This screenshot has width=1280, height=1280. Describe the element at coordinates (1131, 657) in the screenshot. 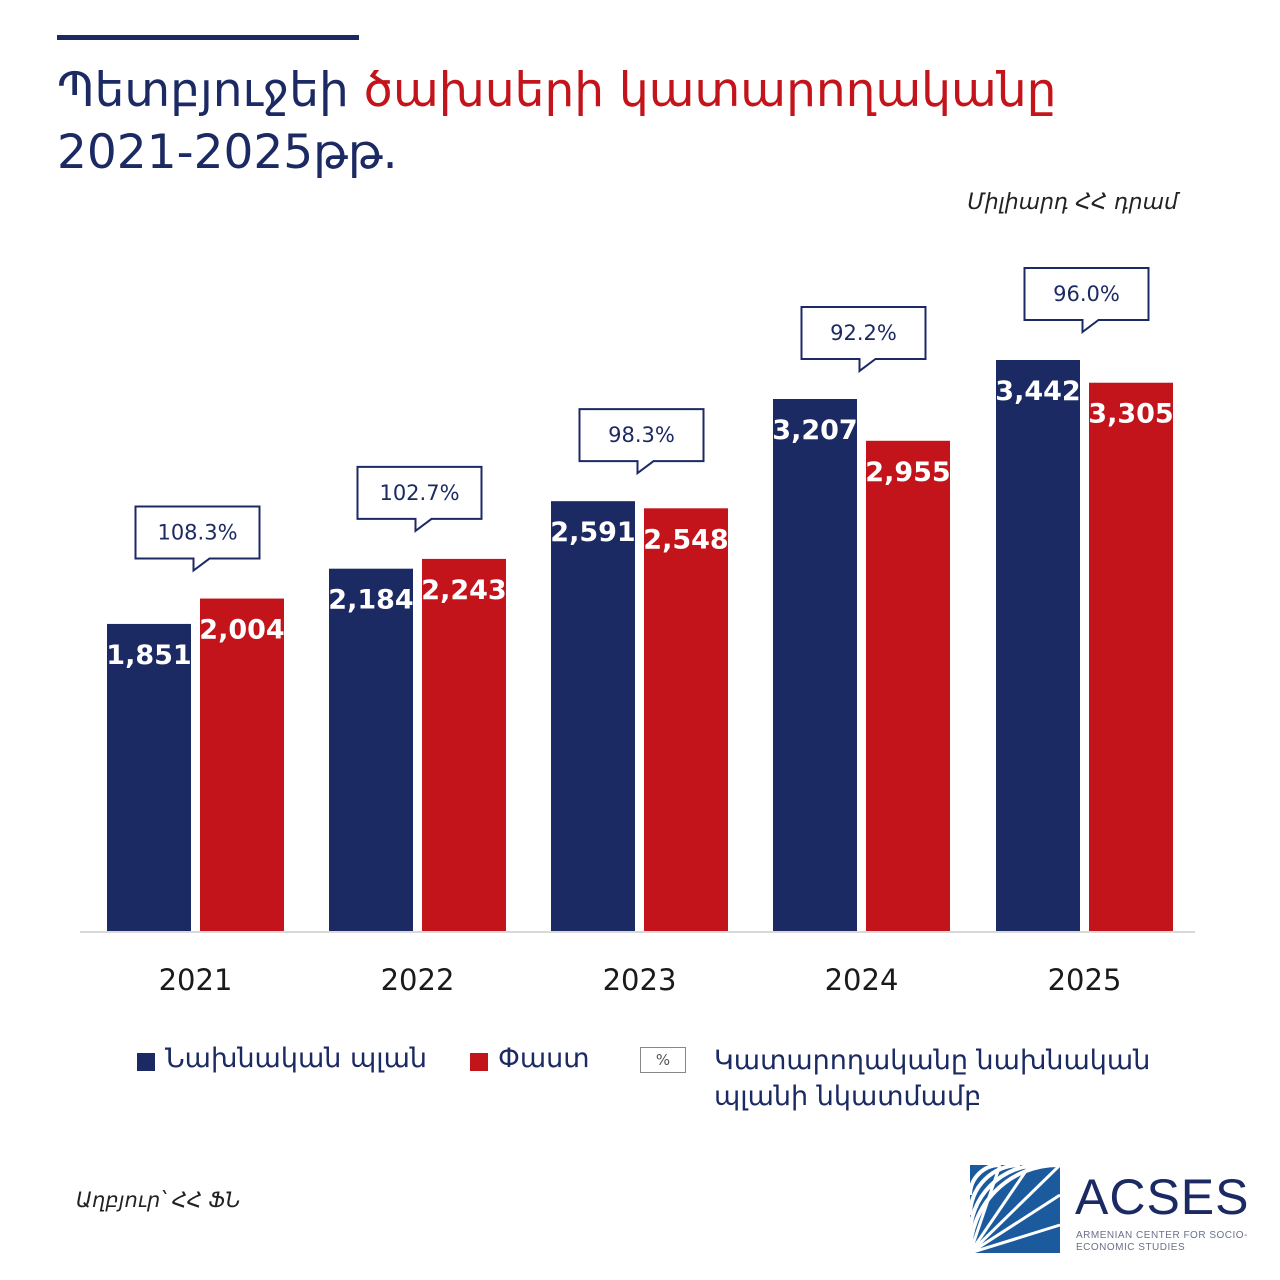

I see `bar-fact-2025` at that location.